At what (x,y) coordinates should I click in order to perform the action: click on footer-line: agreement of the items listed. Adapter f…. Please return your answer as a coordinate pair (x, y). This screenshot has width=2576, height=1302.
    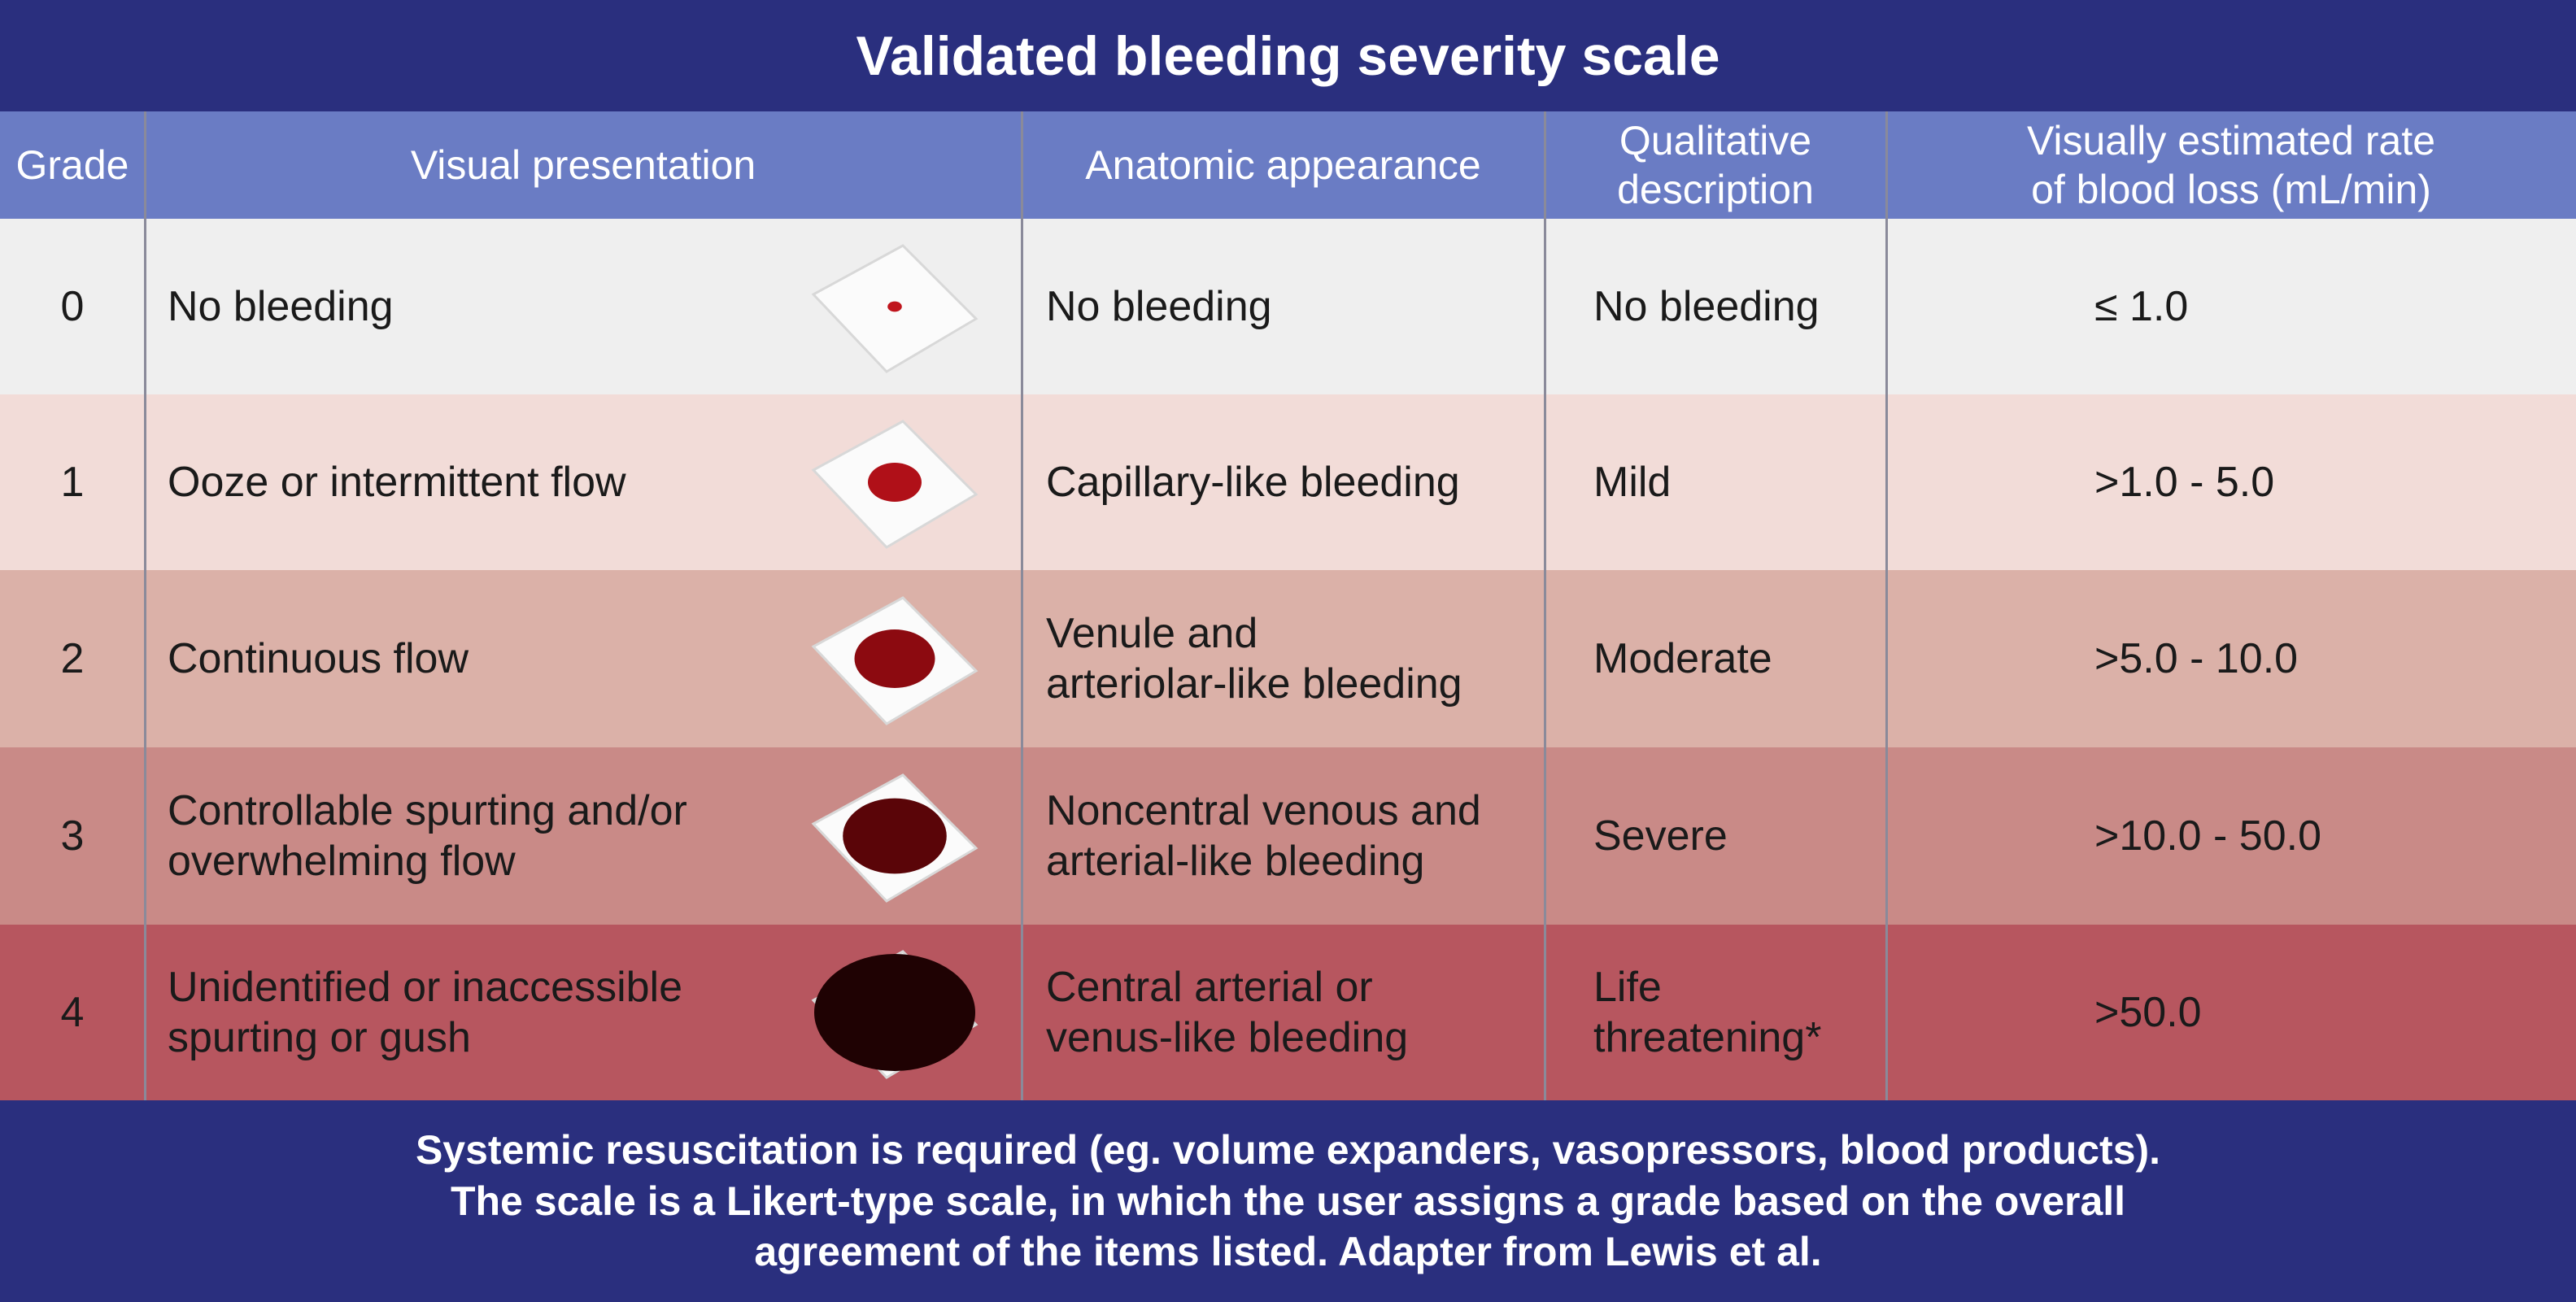
    Looking at the image, I should click on (1288, 1252).